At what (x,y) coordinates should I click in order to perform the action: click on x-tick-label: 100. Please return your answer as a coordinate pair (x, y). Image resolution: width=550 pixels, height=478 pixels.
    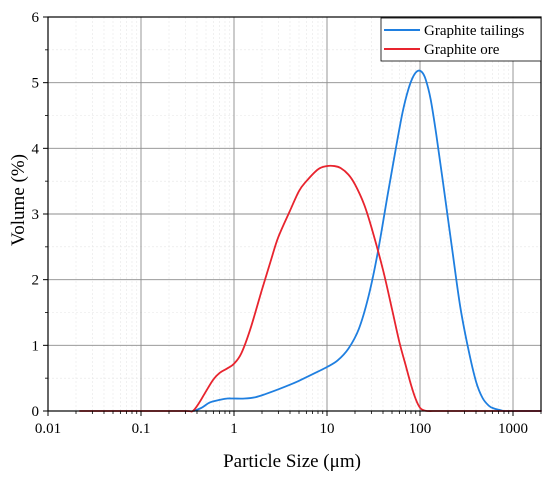
    Looking at the image, I should click on (420, 429).